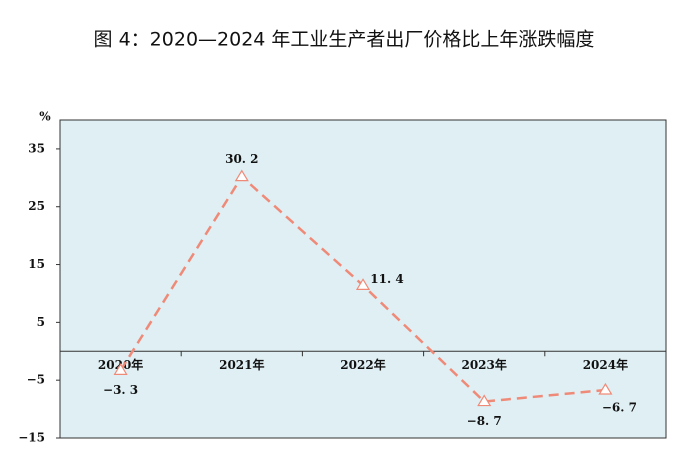 The width and height of the screenshot is (689, 463). I want to click on y-tick-label: 5, so click(41, 322).